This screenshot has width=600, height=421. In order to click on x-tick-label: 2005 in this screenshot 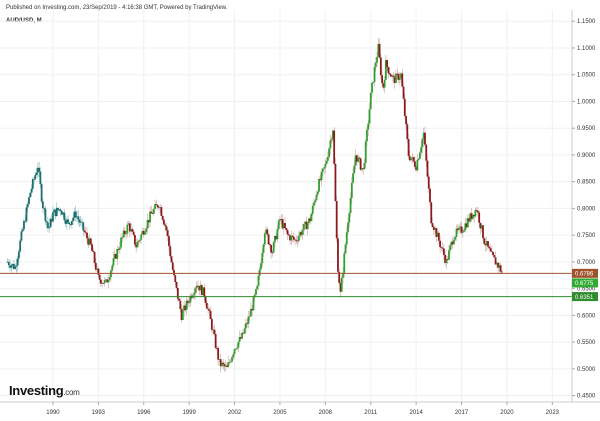, I will do `click(280, 413)`.